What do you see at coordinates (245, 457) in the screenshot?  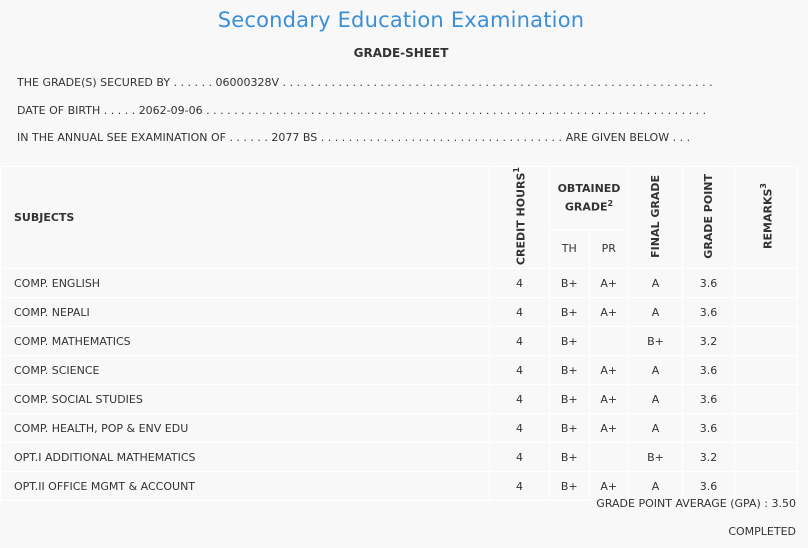 I see `subject-cell: OPT.I ADDITIONAL MATHEMATICS` at bounding box center [245, 457].